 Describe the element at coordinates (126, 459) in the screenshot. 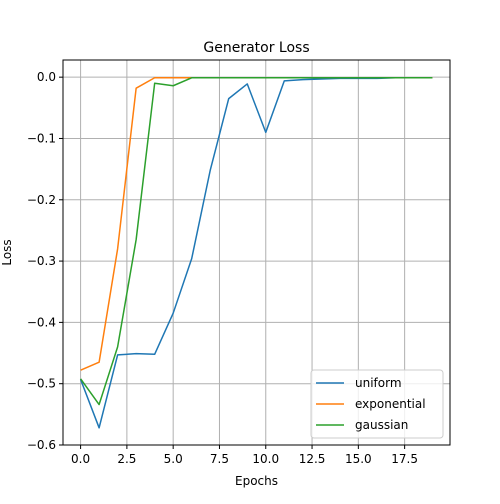

I see `x-tick-label: 2.5` at that location.